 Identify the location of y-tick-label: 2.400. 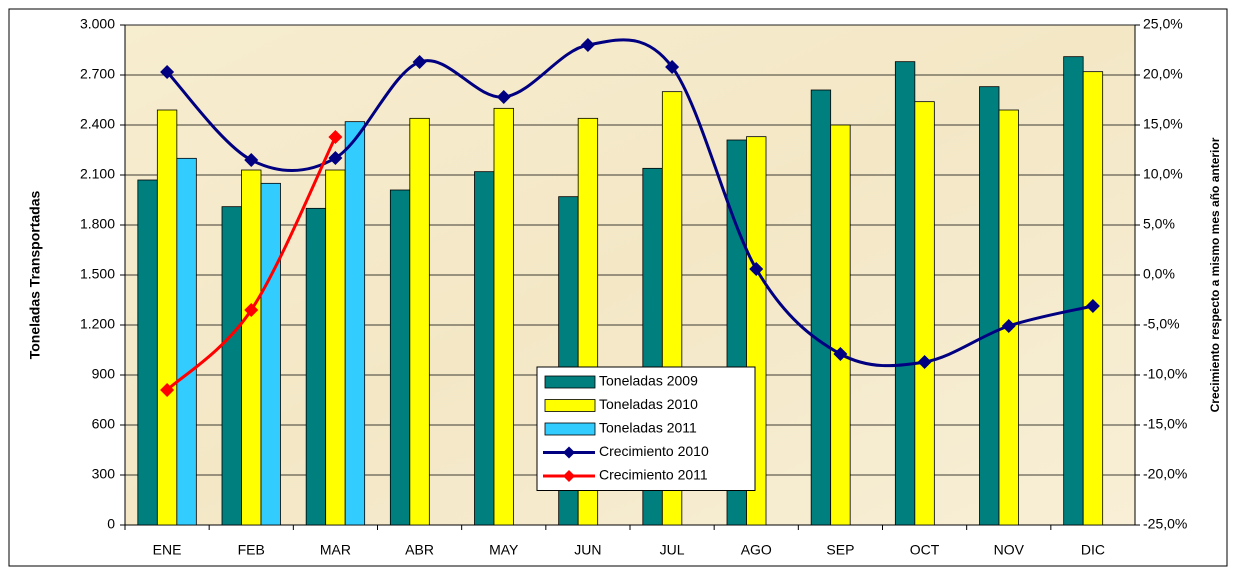
(97, 124).